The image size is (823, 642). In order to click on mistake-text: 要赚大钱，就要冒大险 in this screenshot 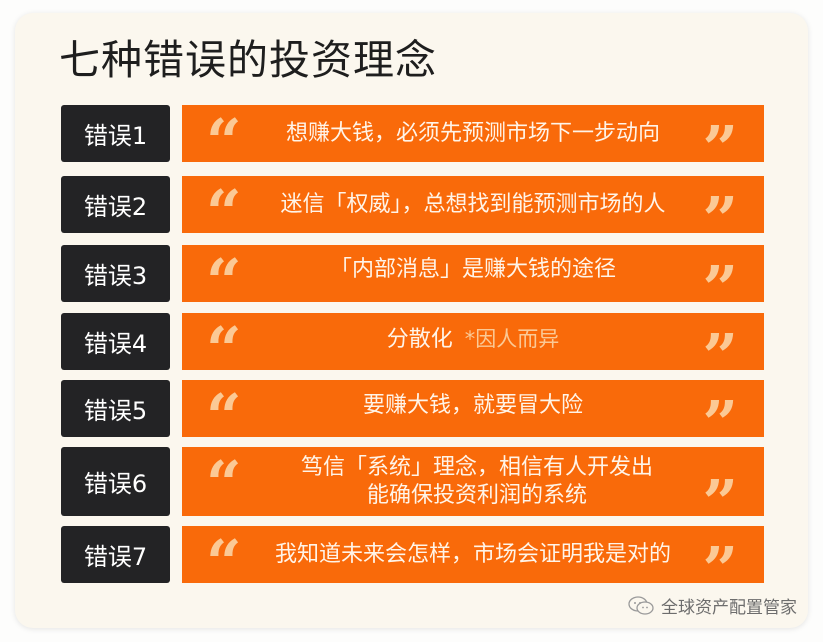, I will do `click(472, 405)`.